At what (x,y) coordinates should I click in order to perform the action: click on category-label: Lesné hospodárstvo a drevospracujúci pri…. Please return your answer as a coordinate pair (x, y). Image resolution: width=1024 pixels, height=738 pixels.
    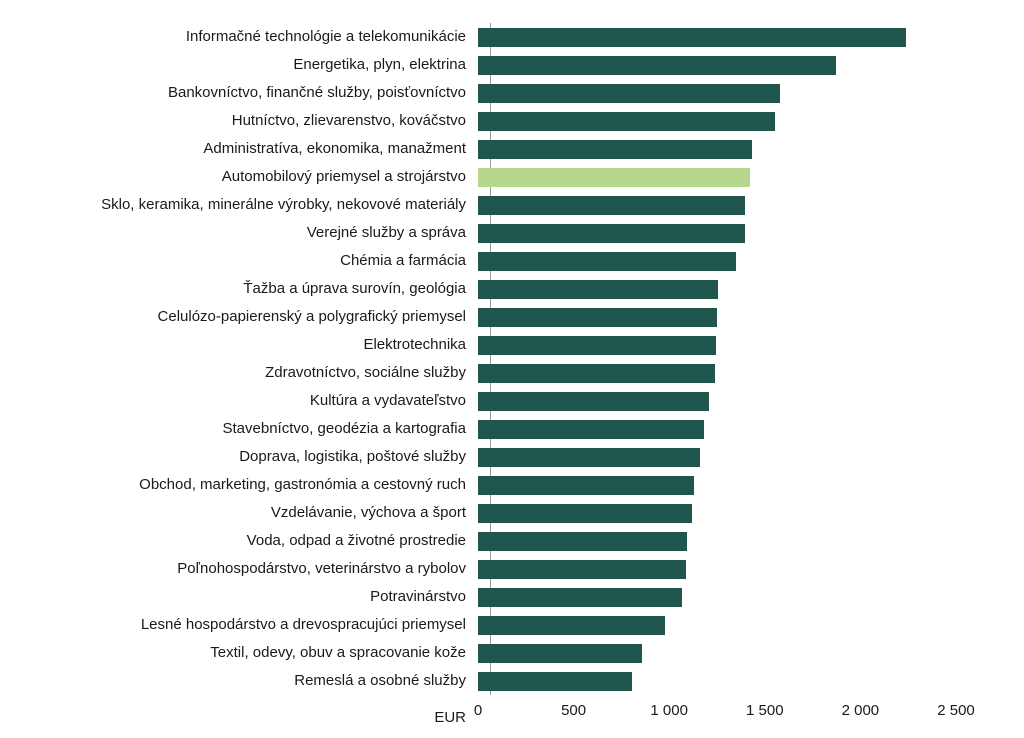
    Looking at the image, I should click on (303, 624).